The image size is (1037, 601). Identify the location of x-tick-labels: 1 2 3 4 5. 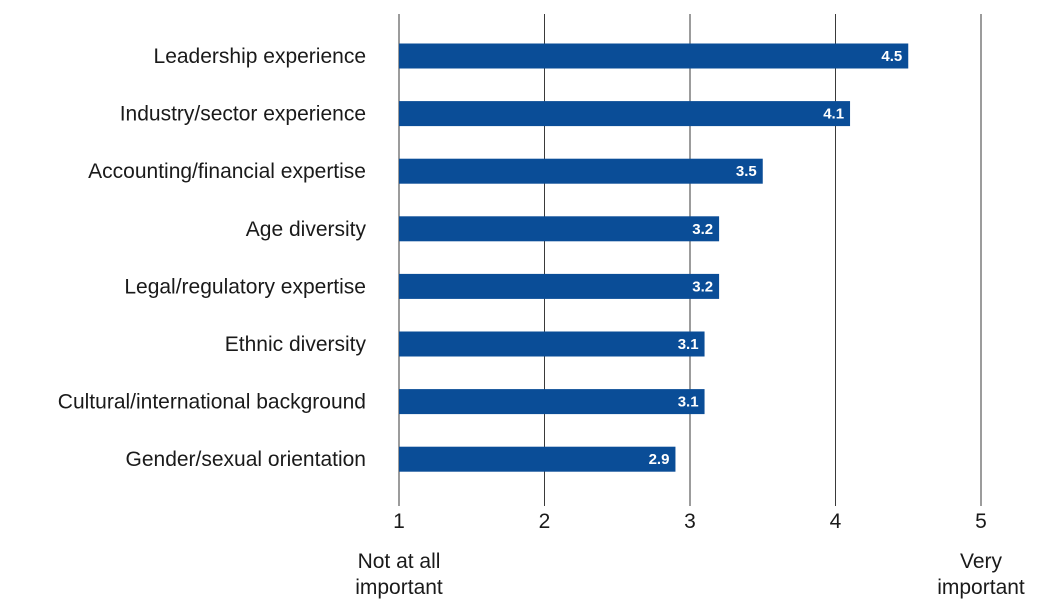
(690, 521).